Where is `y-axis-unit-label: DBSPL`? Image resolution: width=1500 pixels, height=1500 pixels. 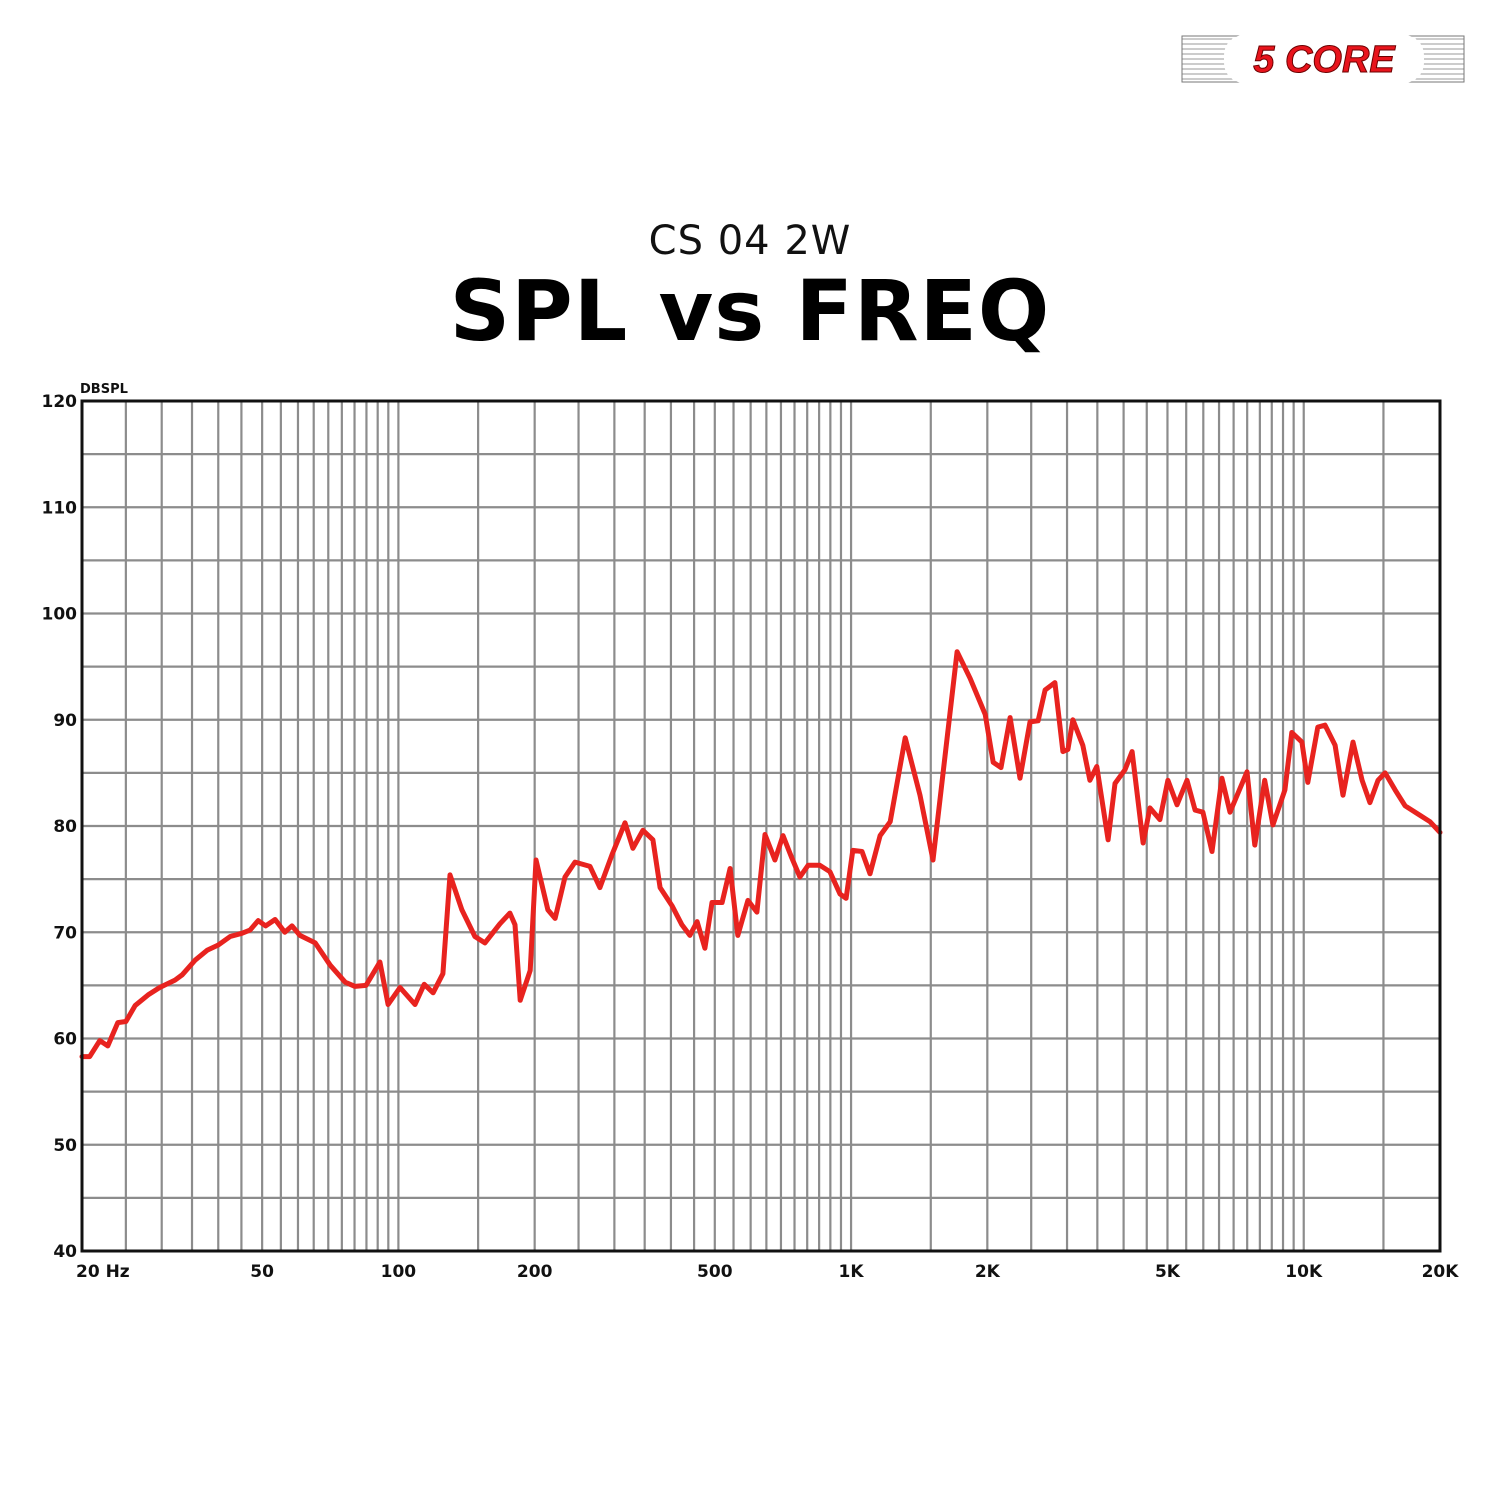
y-axis-unit-label: DBSPL is located at coordinates (104, 389).